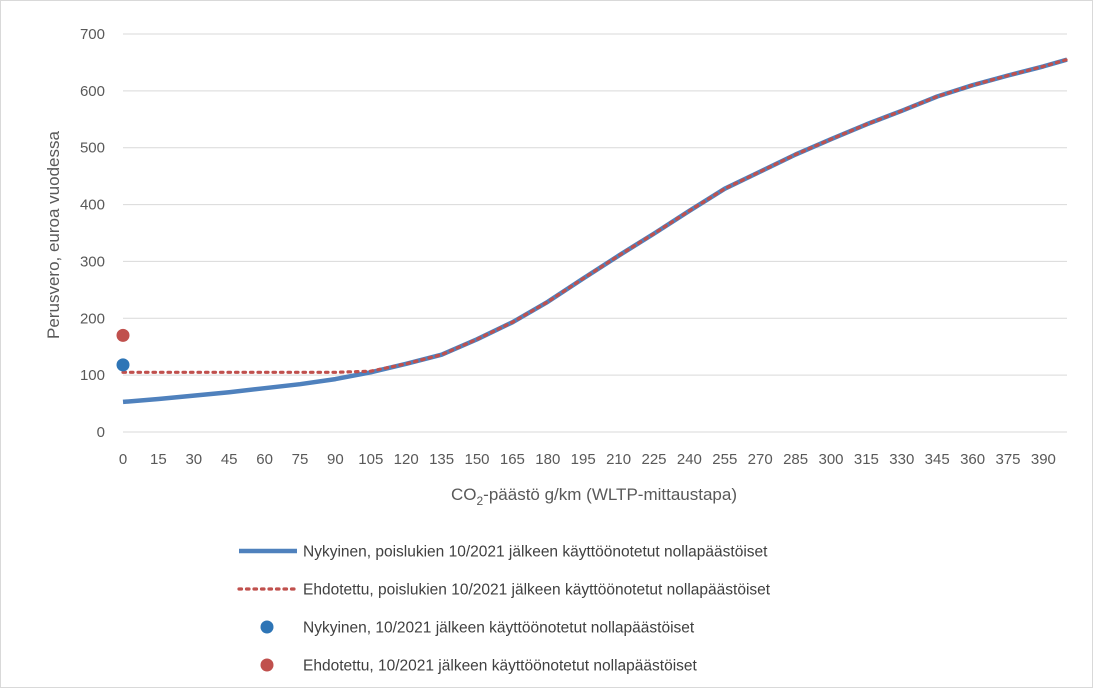 The image size is (1093, 692). I want to click on x-tick-label-270: 270, so click(760, 459).